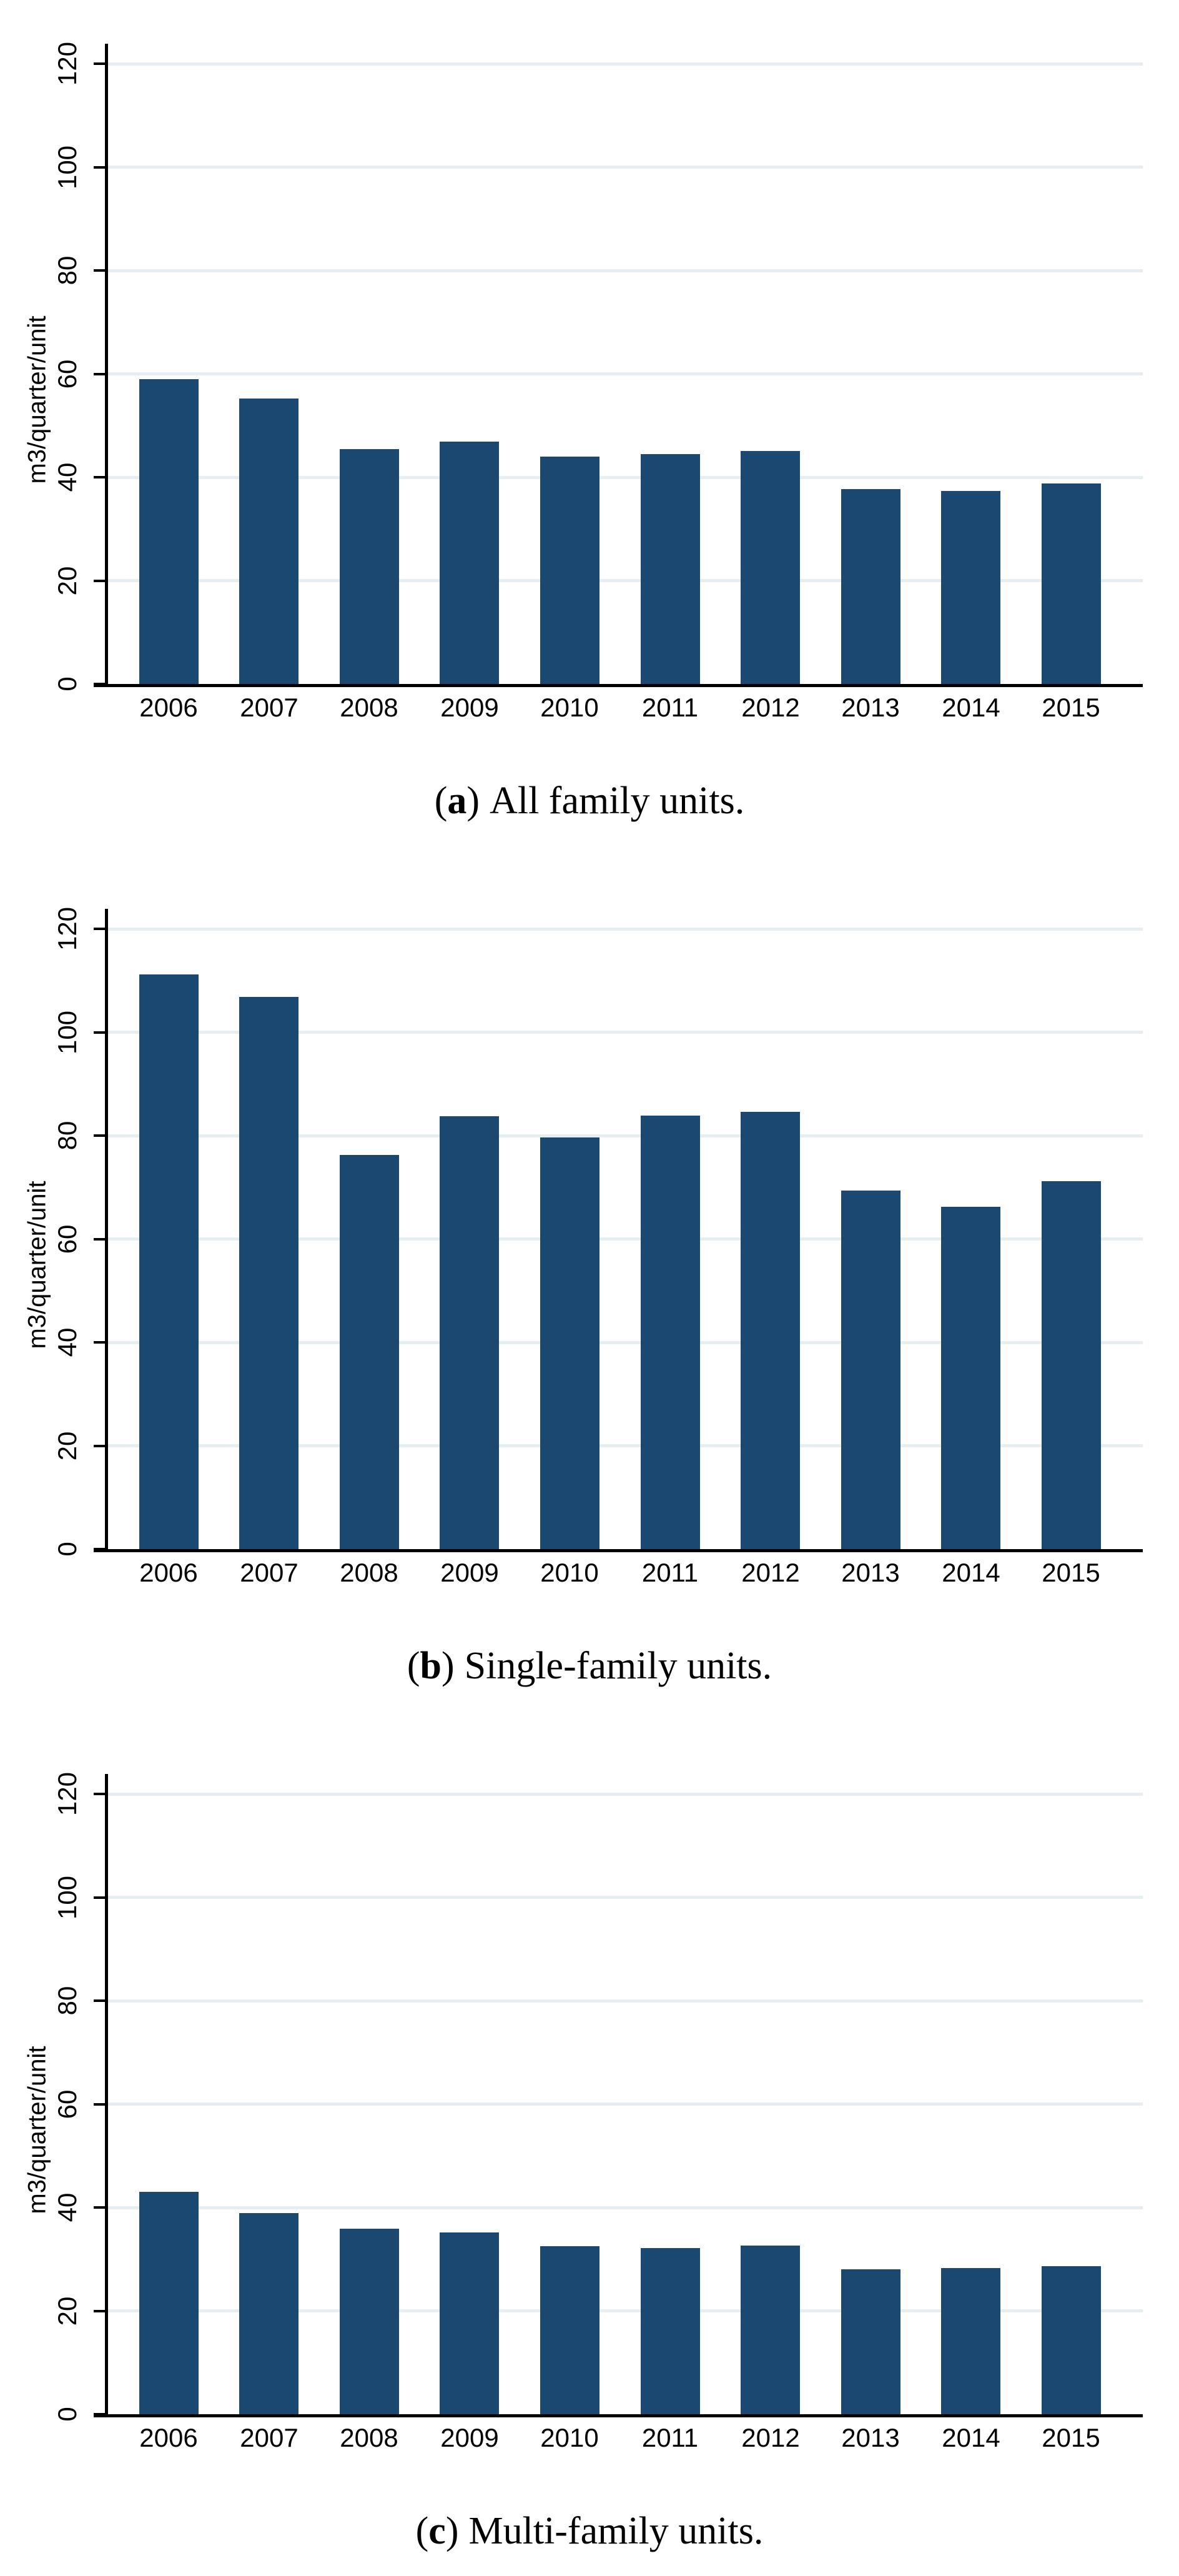  I want to click on x-tick-label-2011: 2011, so click(670, 2437).